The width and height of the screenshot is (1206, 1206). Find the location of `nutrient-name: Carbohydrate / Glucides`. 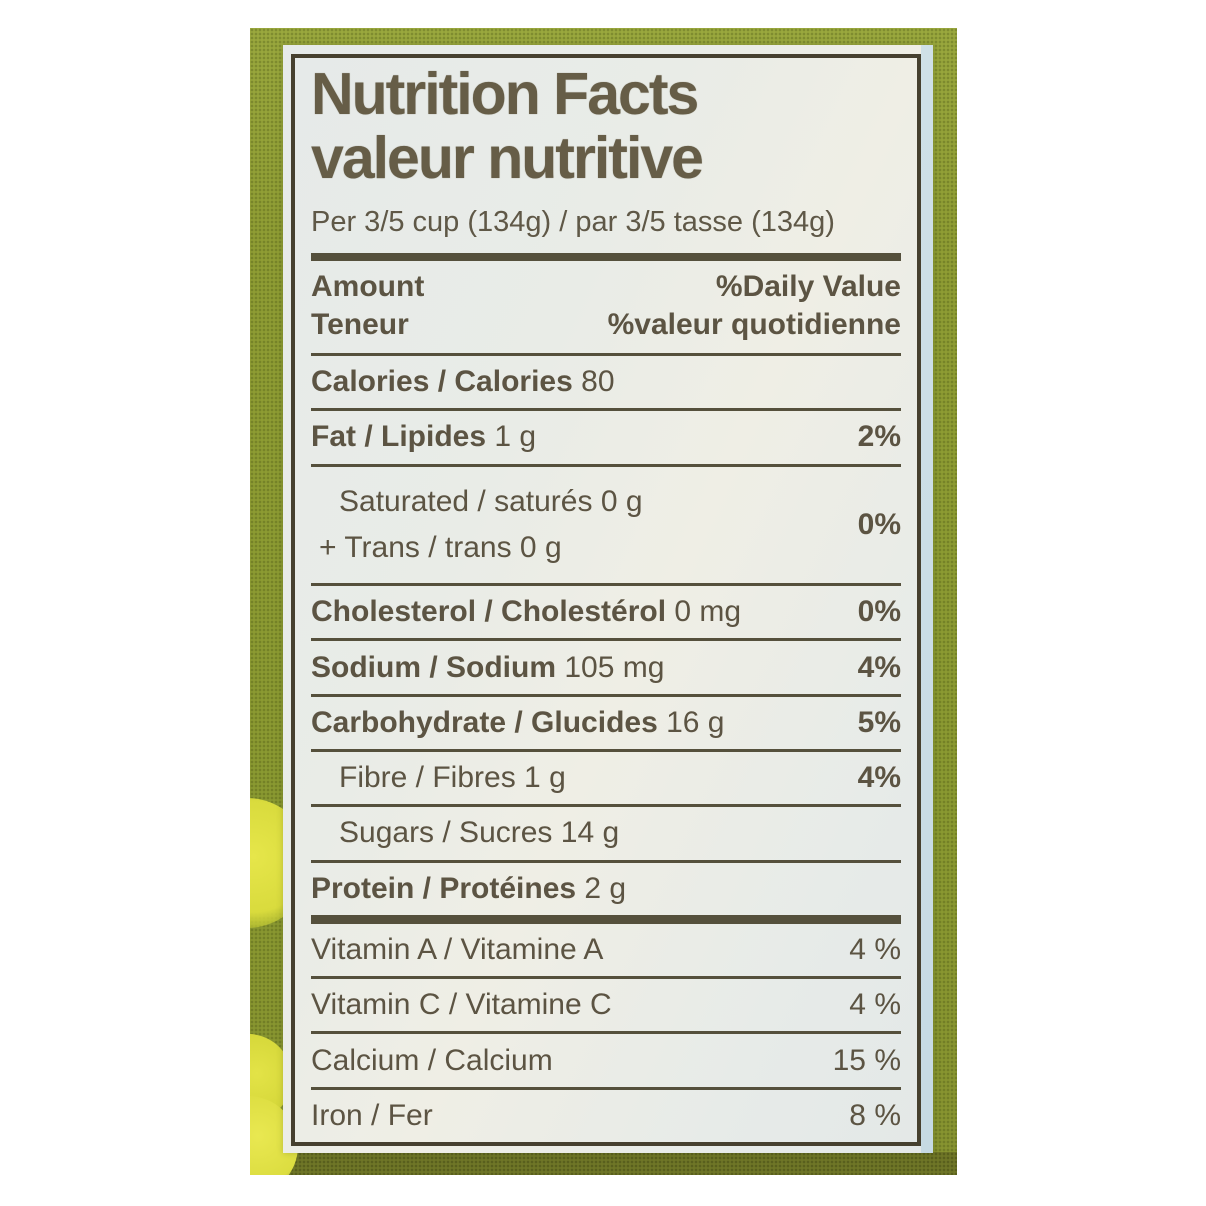

nutrient-name: Carbohydrate / Glucides is located at coordinates (484, 722).